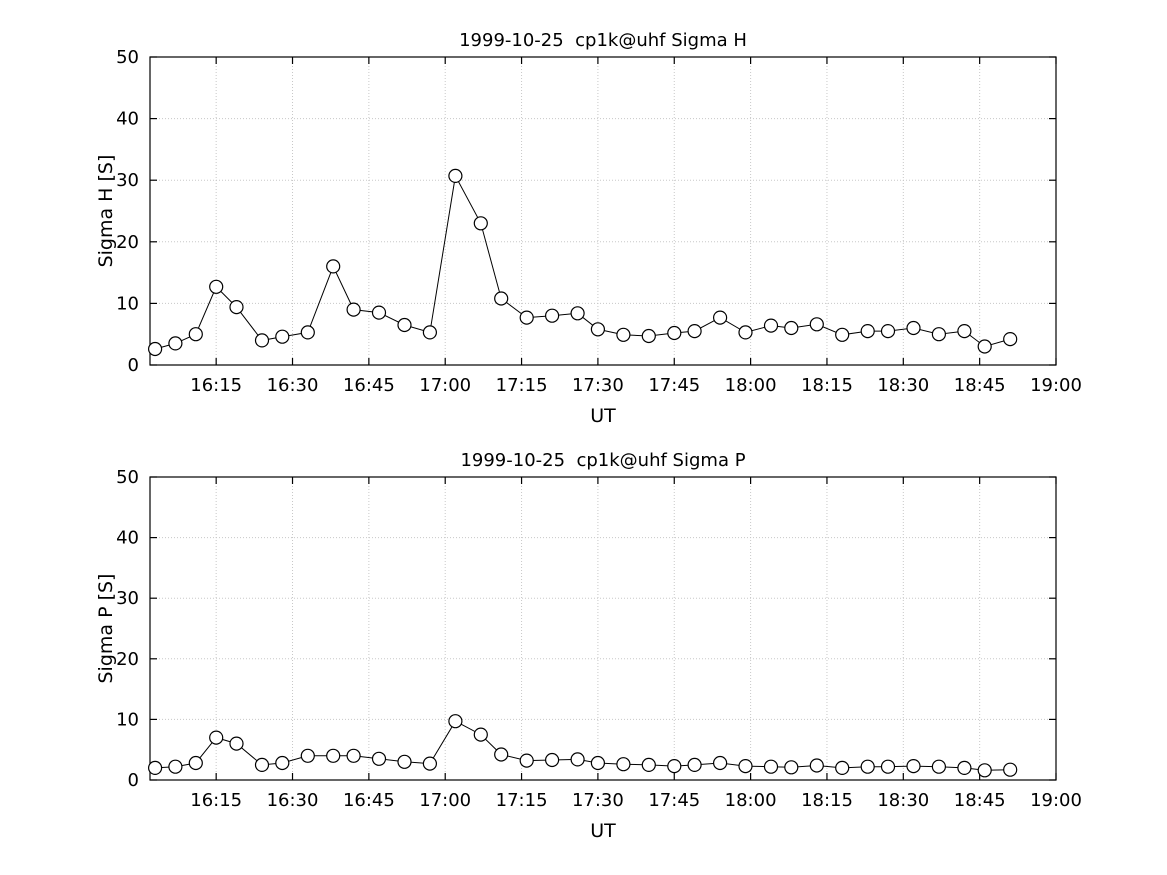 This screenshot has height=875, width=1167. What do you see at coordinates (127, 659) in the screenshot?
I see `y-tick-label: 20` at bounding box center [127, 659].